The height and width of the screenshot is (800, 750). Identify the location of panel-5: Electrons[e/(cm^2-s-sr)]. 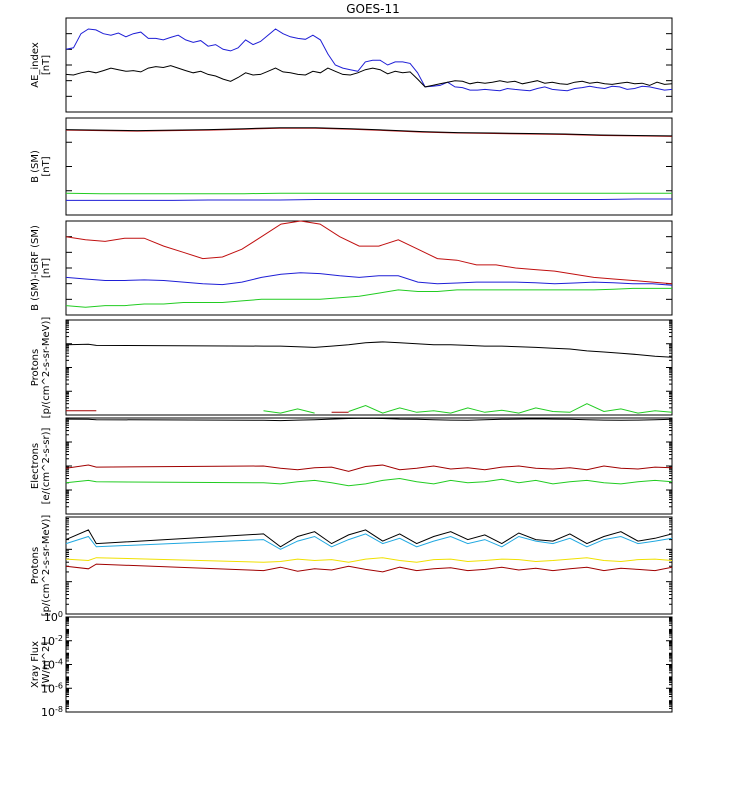
(351, 466).